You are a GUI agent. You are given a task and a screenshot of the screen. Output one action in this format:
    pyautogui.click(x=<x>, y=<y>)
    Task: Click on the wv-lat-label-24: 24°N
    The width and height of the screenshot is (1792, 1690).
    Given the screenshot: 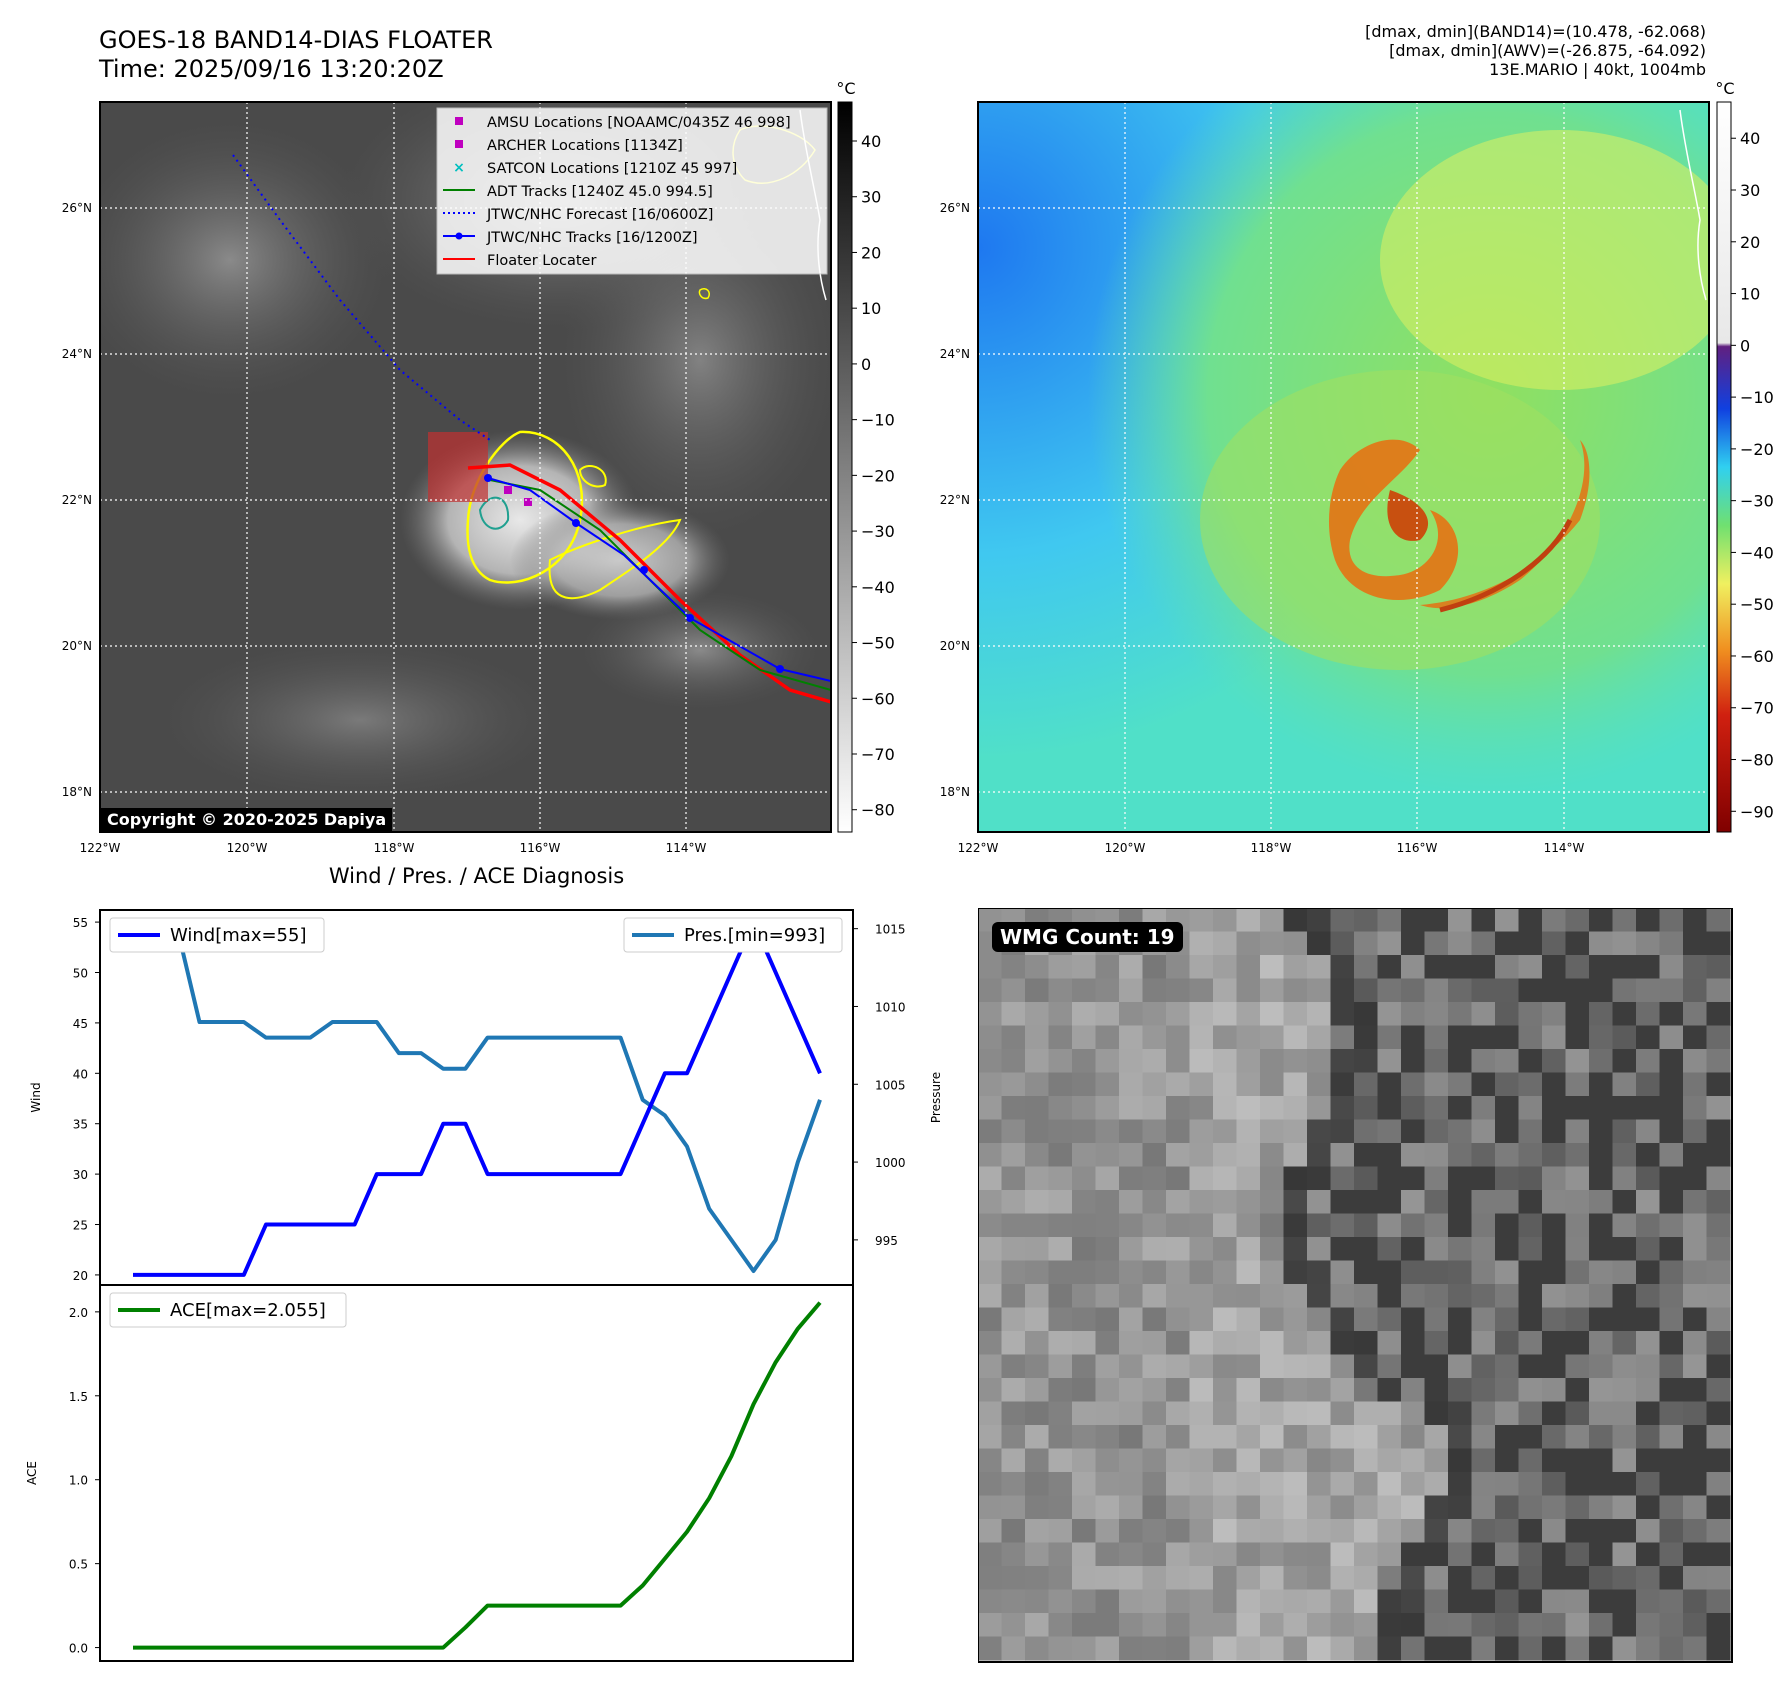 What is the action you would take?
    pyautogui.click(x=955, y=354)
    